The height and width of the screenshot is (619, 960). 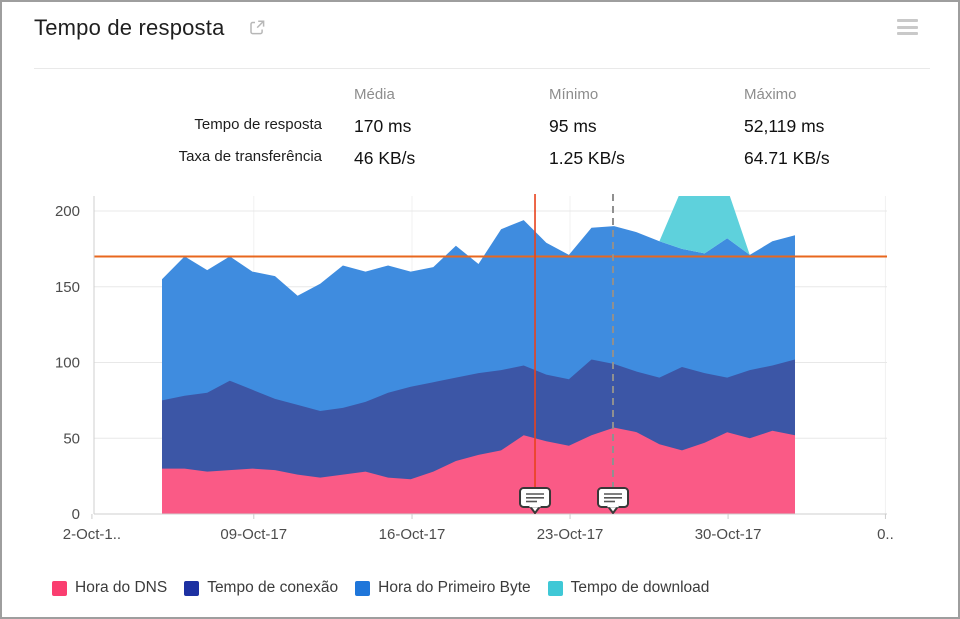 I want to click on legend-label: Tempo de conexão, so click(x=273, y=587).